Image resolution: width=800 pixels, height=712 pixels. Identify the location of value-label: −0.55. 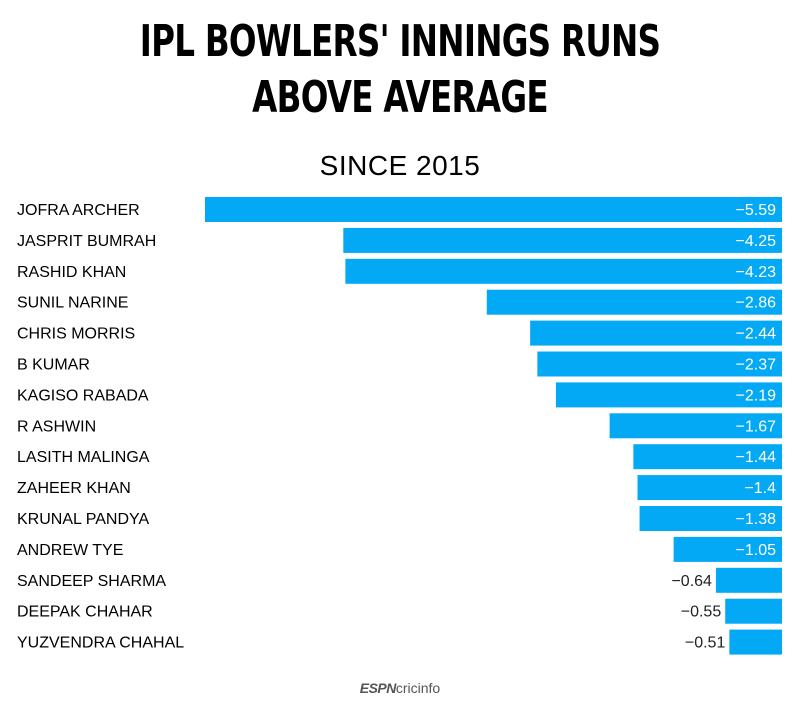
(701, 612).